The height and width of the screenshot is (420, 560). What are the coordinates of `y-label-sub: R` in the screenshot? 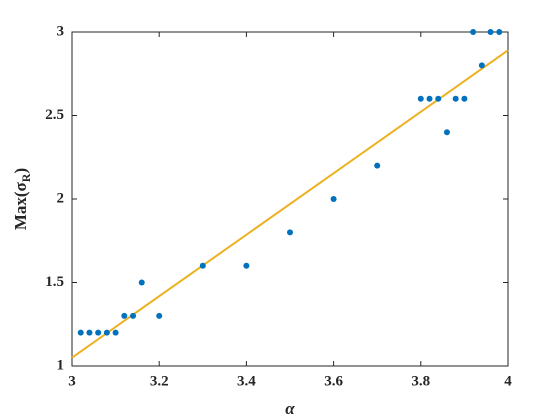 It's located at (26, 177).